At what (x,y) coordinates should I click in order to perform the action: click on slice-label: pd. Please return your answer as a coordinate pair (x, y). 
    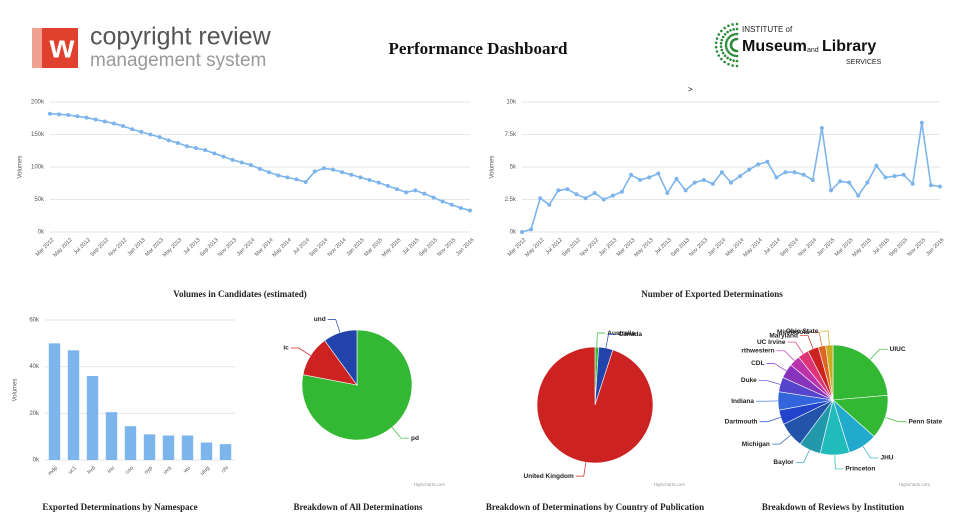
    Looking at the image, I should click on (415, 438).